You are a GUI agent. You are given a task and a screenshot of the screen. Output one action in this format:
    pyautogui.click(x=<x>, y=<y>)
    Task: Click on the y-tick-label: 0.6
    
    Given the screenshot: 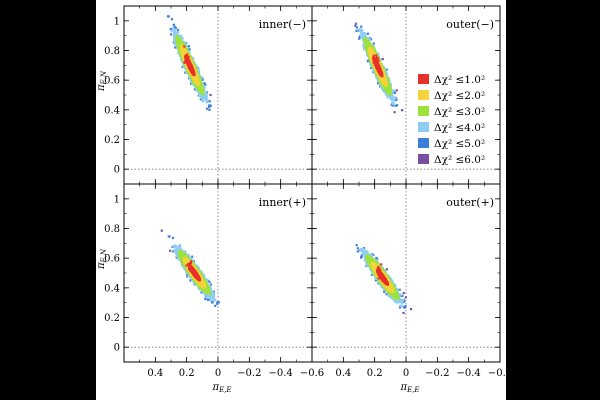 What is the action you would take?
    pyautogui.click(x=112, y=81)
    